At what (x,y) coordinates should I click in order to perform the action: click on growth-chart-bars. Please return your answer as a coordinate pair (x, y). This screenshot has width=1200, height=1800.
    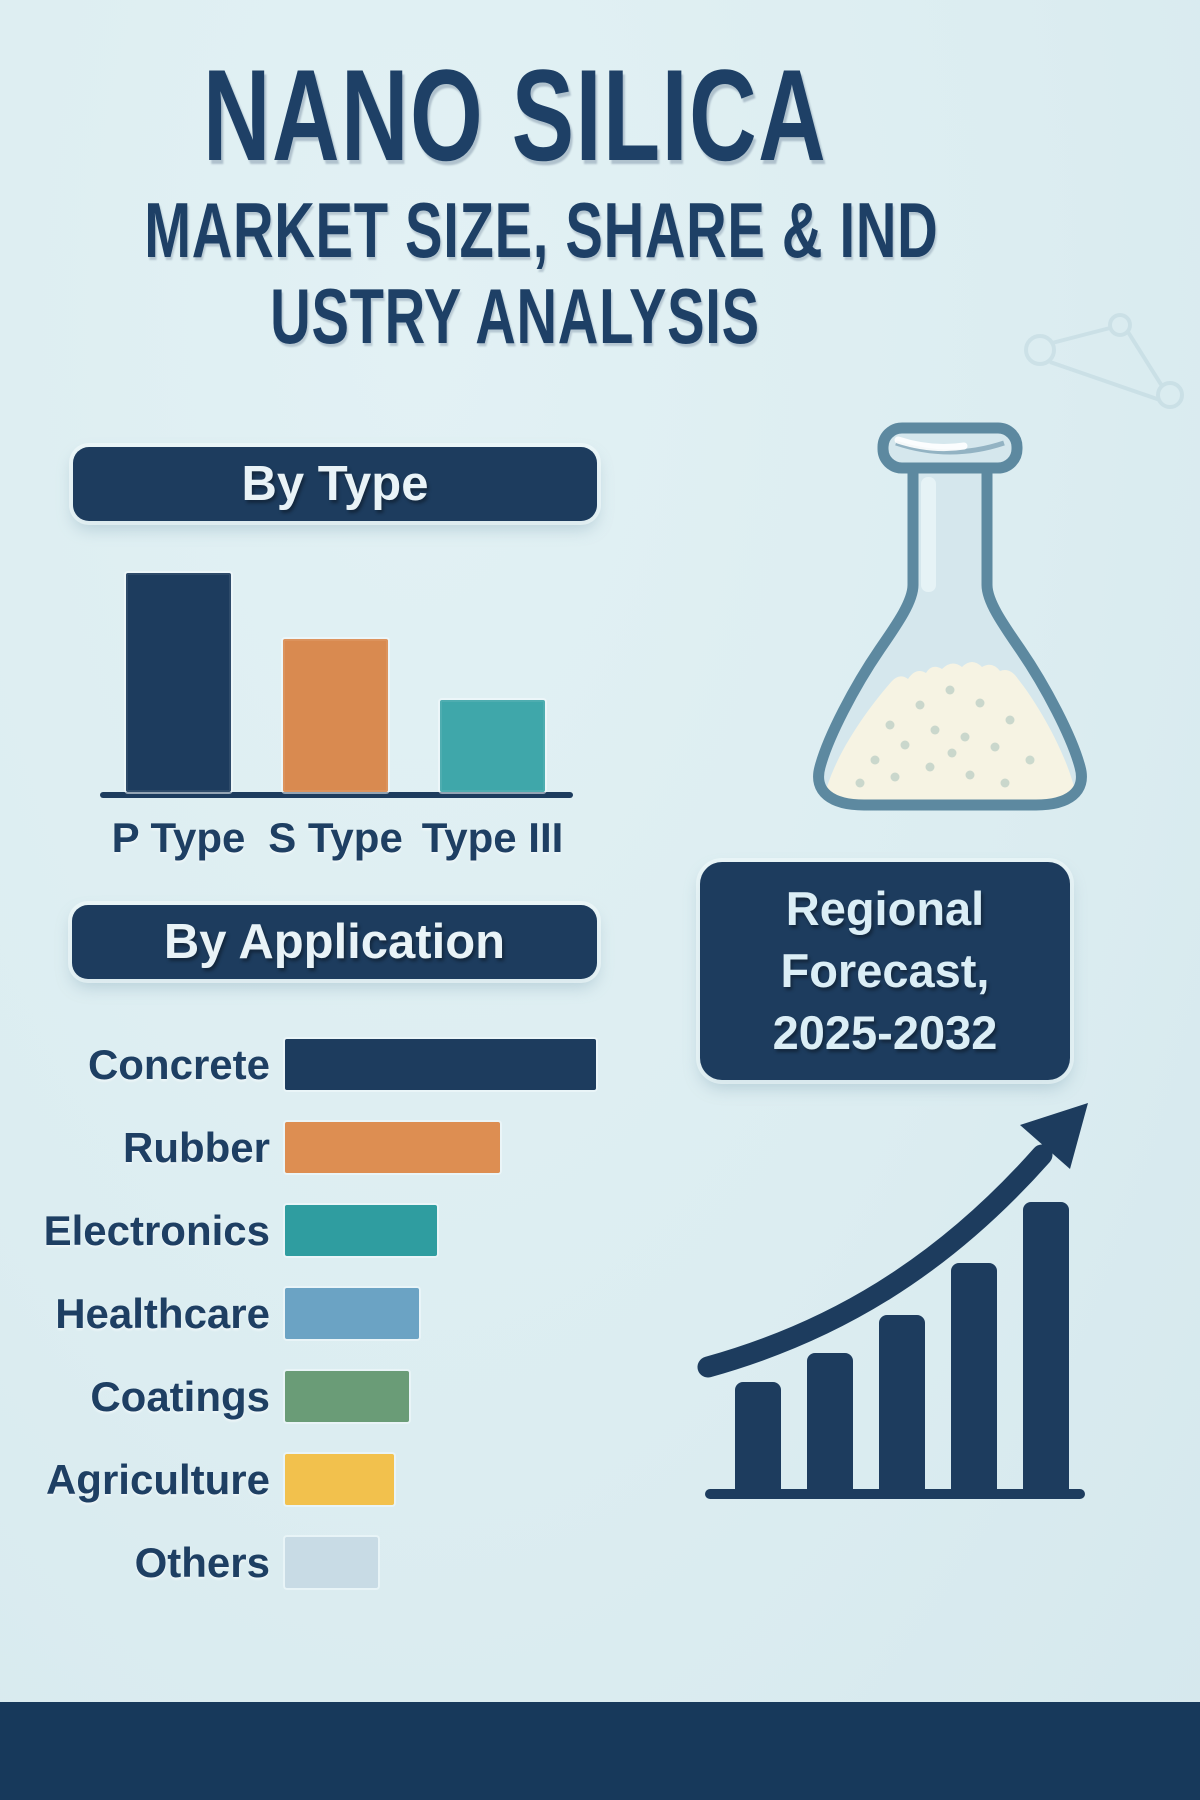
    Looking at the image, I should click on (905, 1347).